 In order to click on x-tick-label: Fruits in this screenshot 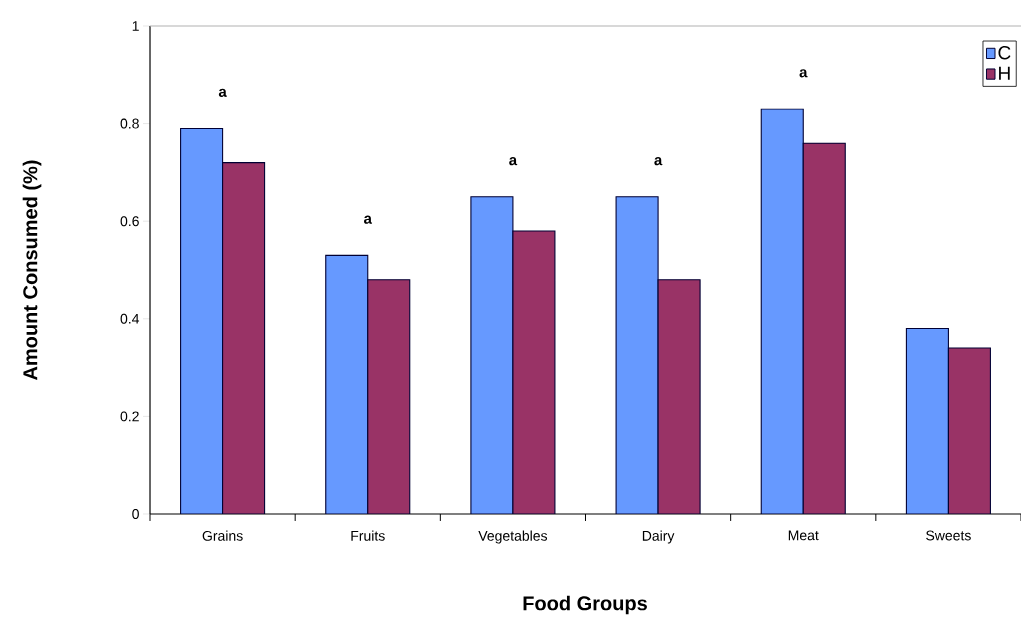, I will do `click(368, 535)`.